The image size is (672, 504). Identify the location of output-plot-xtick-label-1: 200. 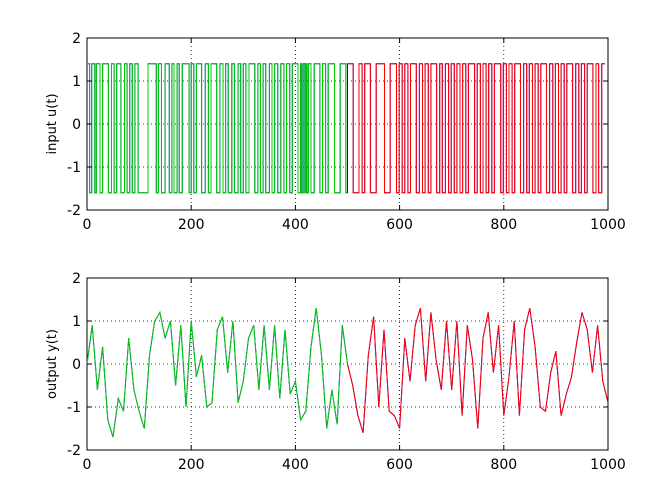
(191, 465).